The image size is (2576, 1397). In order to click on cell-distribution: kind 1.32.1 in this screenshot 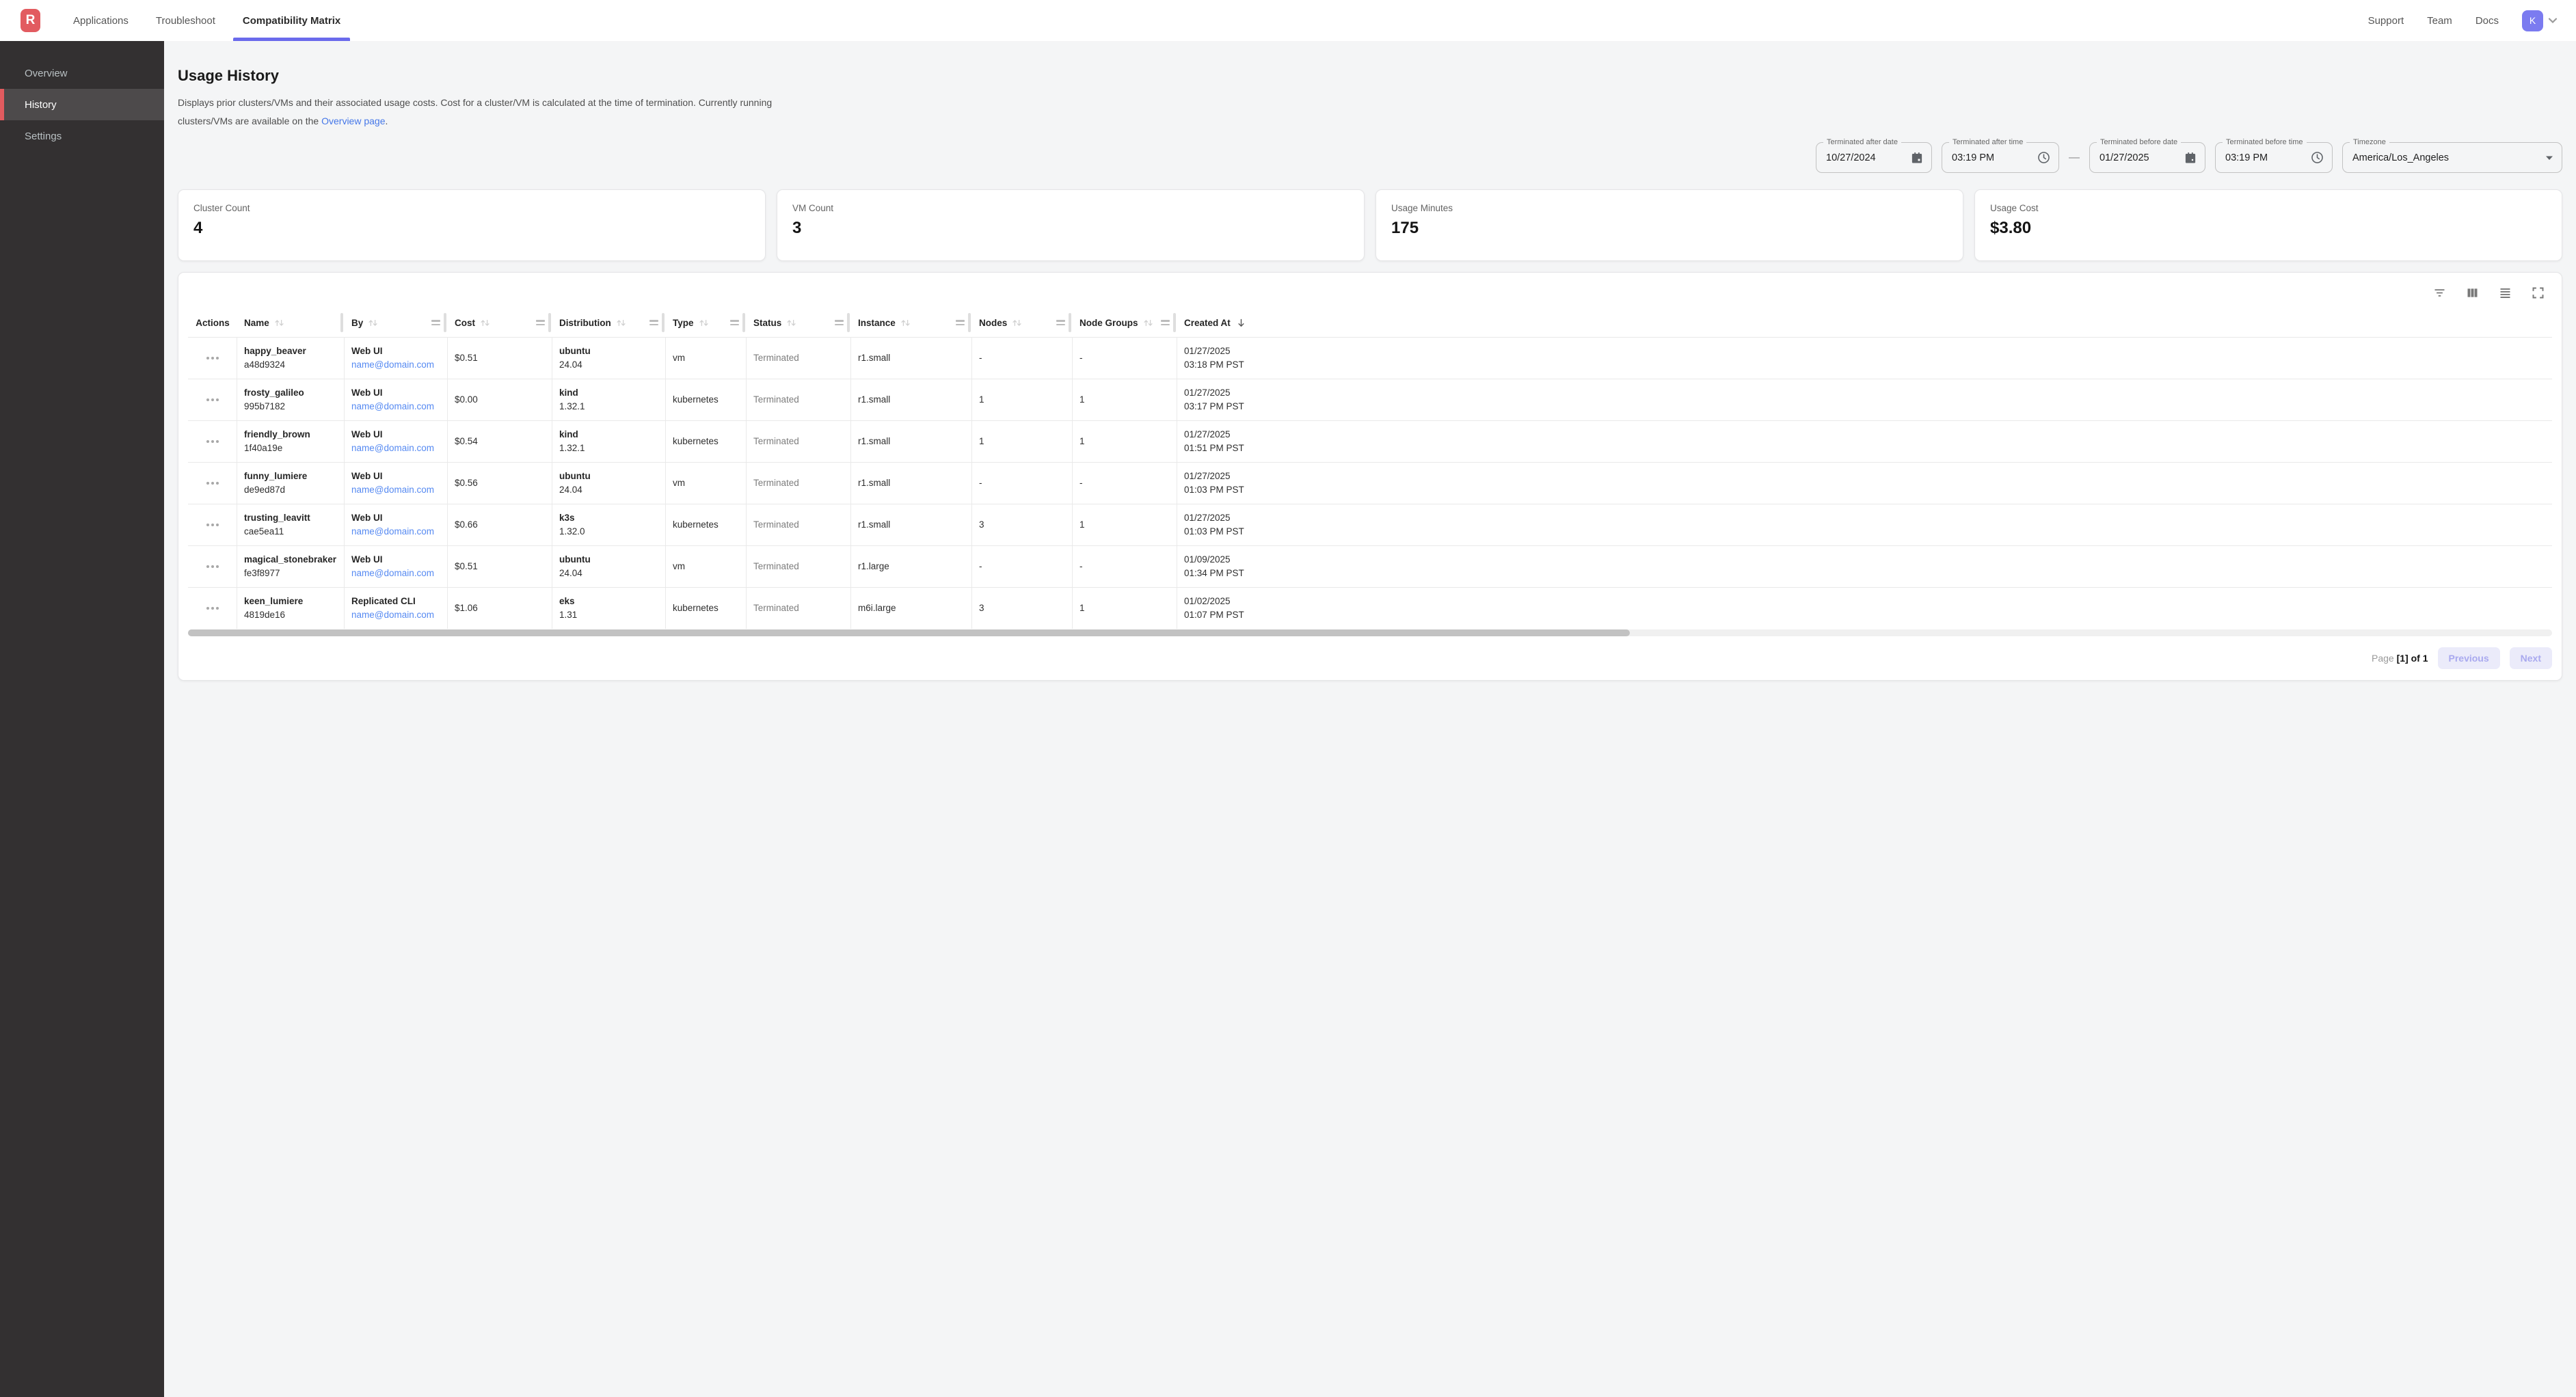, I will do `click(609, 400)`.